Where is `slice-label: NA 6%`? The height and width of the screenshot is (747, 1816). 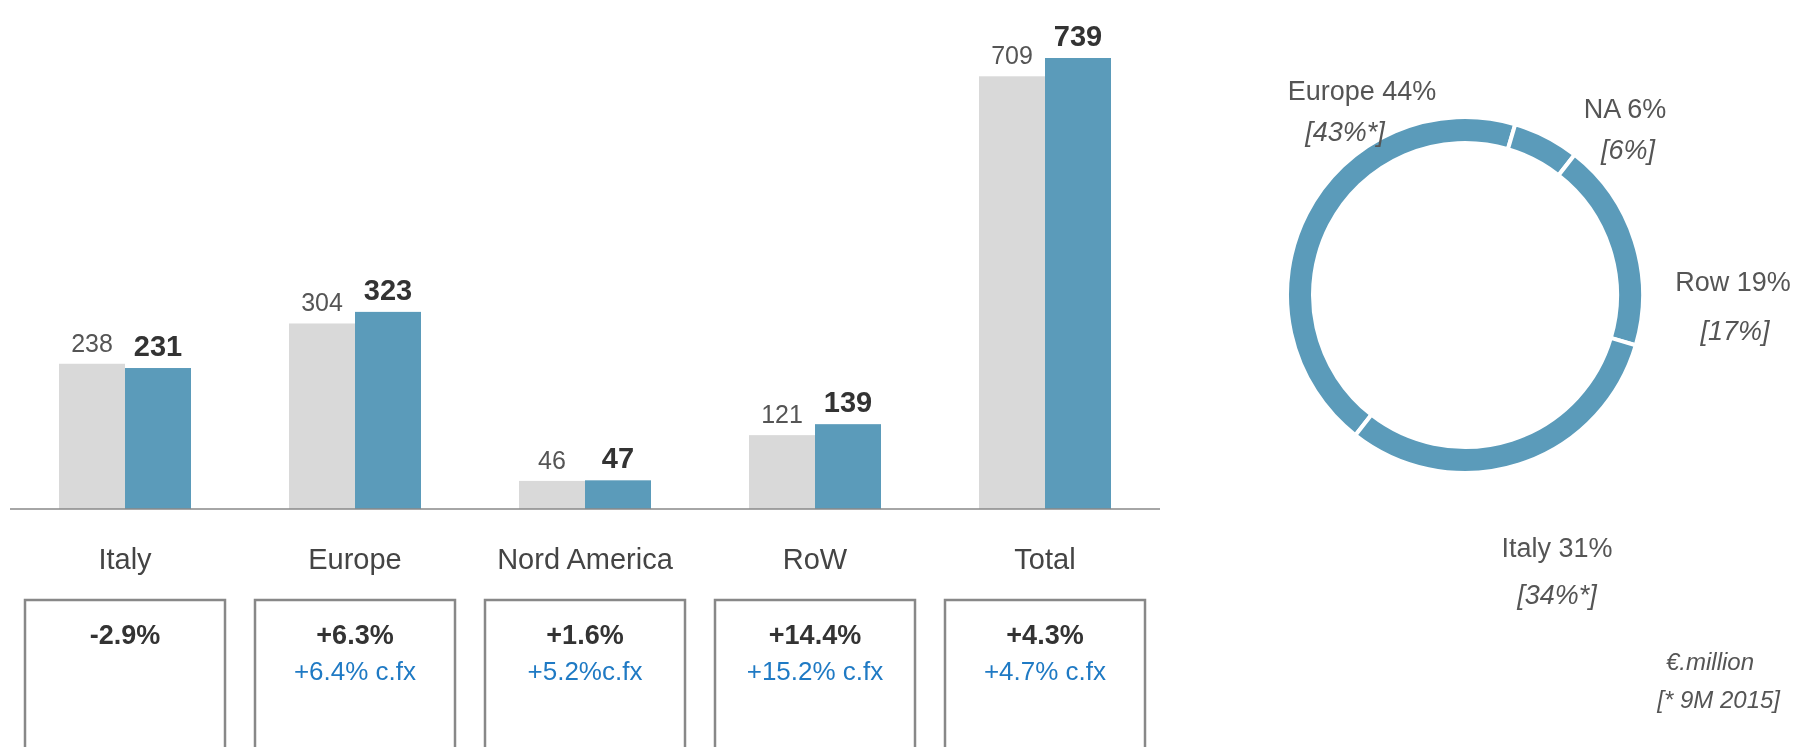
slice-label: NA 6% is located at coordinates (1625, 109).